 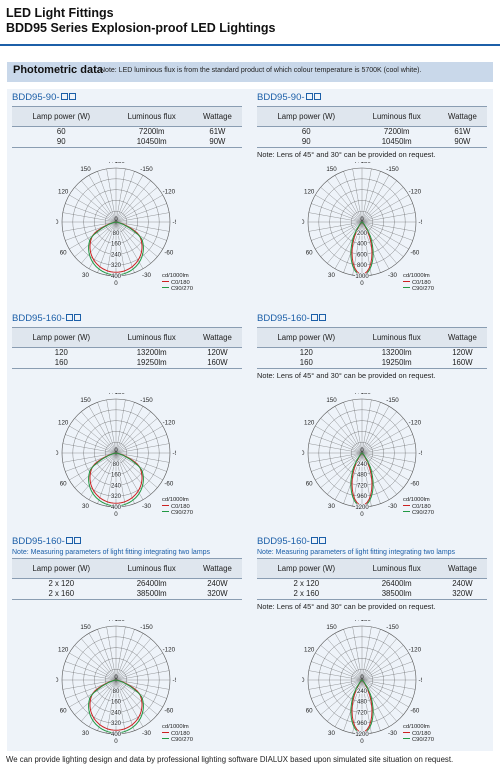 What do you see at coordinates (462, 142) in the screenshot?
I see `cell-wattage: 90W` at bounding box center [462, 142].